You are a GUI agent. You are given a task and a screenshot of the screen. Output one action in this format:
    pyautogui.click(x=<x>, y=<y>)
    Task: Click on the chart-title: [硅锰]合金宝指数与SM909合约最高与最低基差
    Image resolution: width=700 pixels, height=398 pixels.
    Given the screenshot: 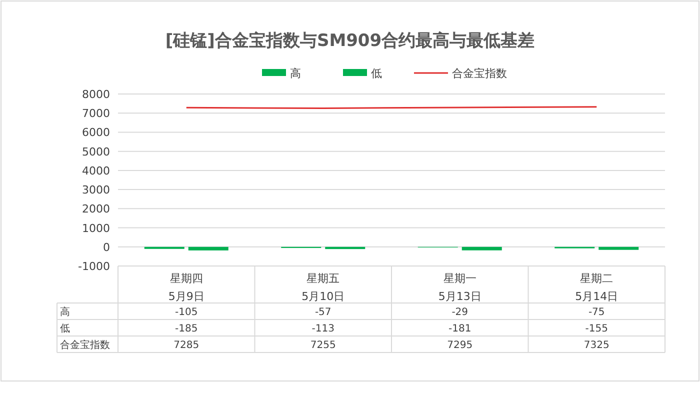 What is the action you would take?
    pyautogui.click(x=350, y=41)
    